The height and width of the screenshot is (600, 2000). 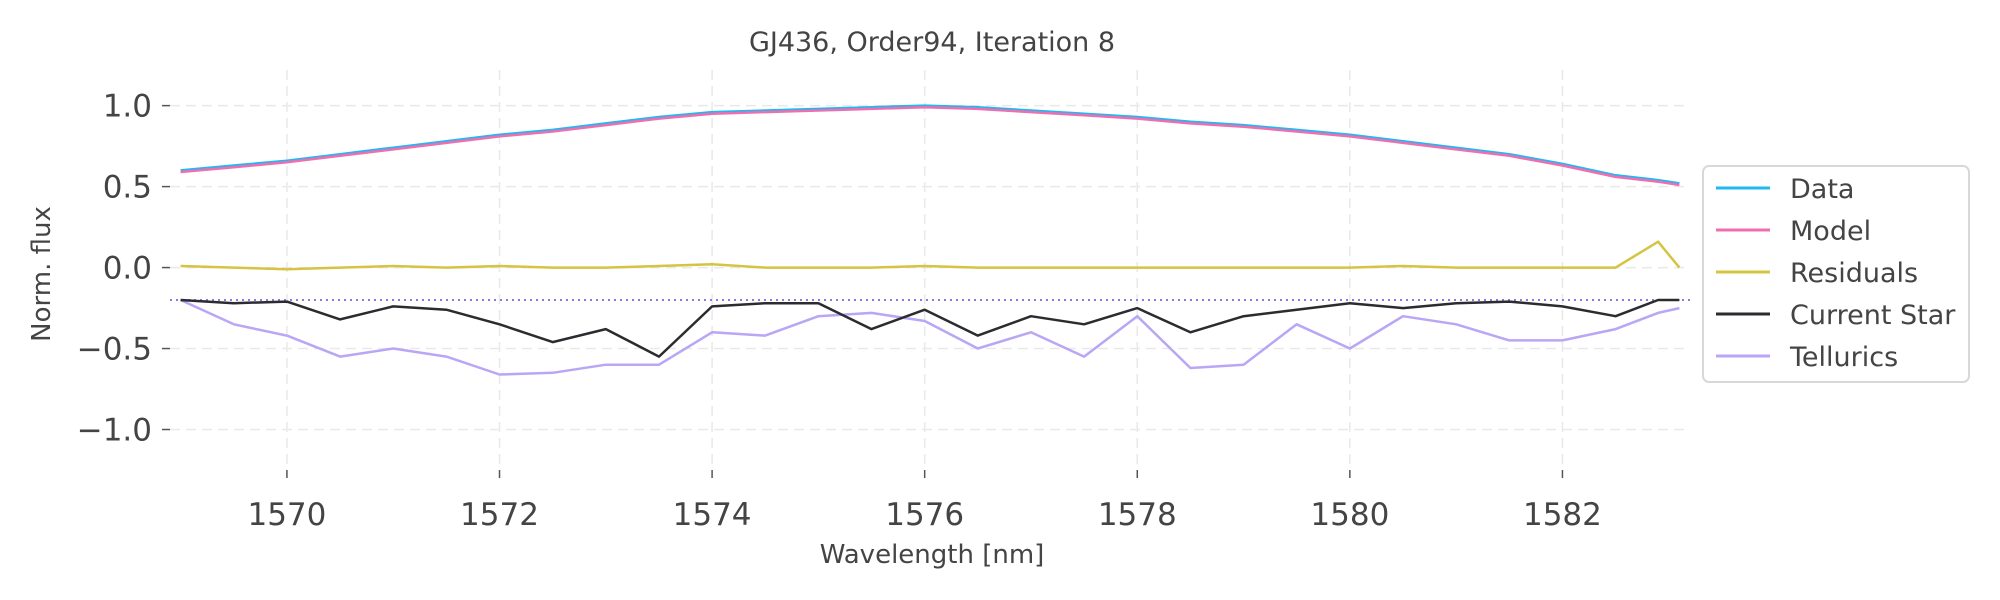 I want to click on y-axis-label: Norm. flux, so click(x=42, y=274).